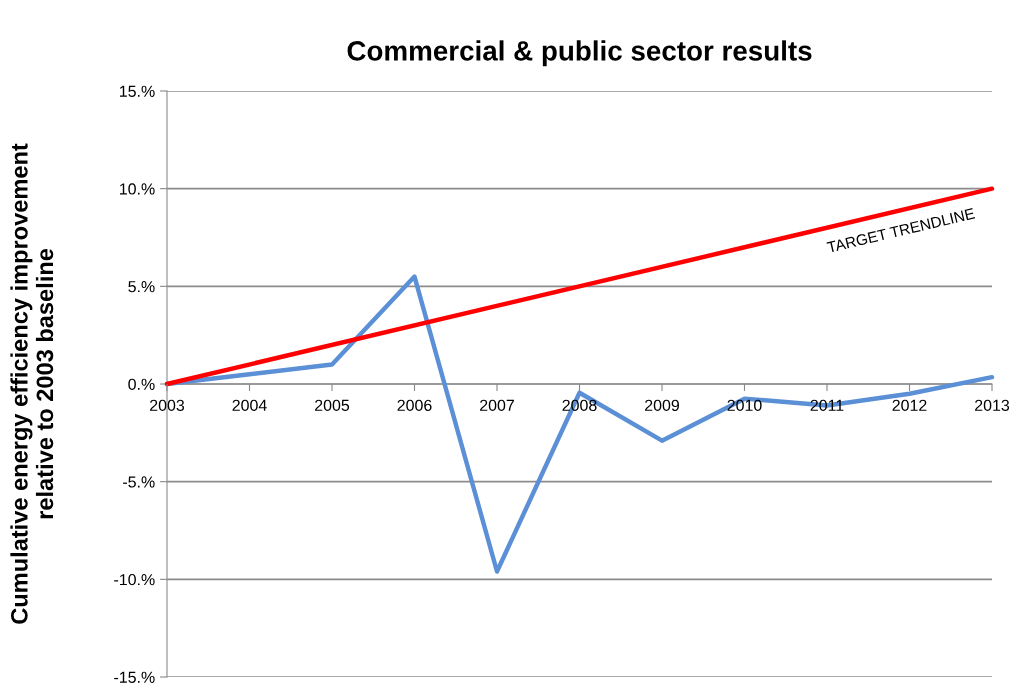 This screenshot has height=695, width=1022. I want to click on y-axis-title: Cumulative energy efficiency improvement relative to 2003 baseline, so click(32, 383).